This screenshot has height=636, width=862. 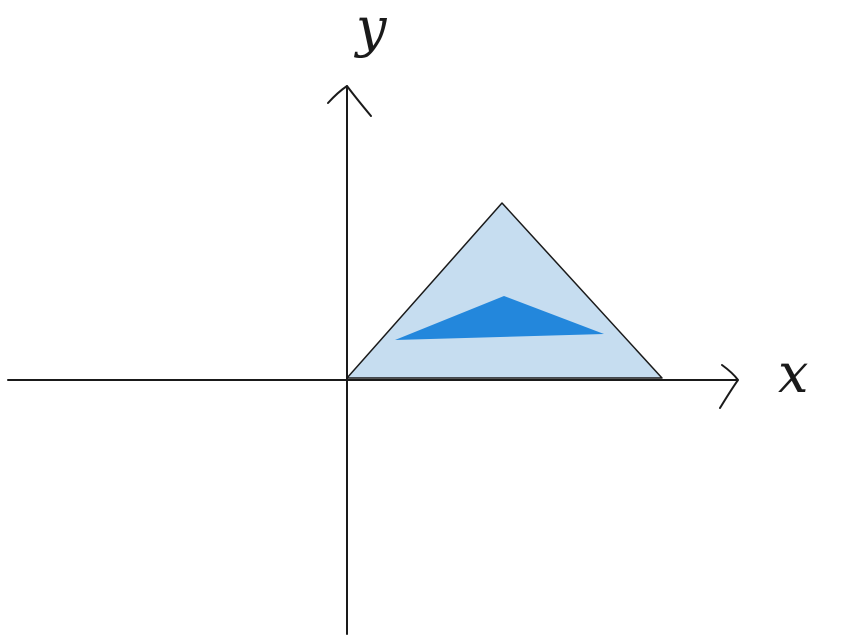 I want to click on outer-triangle, so click(x=504, y=290).